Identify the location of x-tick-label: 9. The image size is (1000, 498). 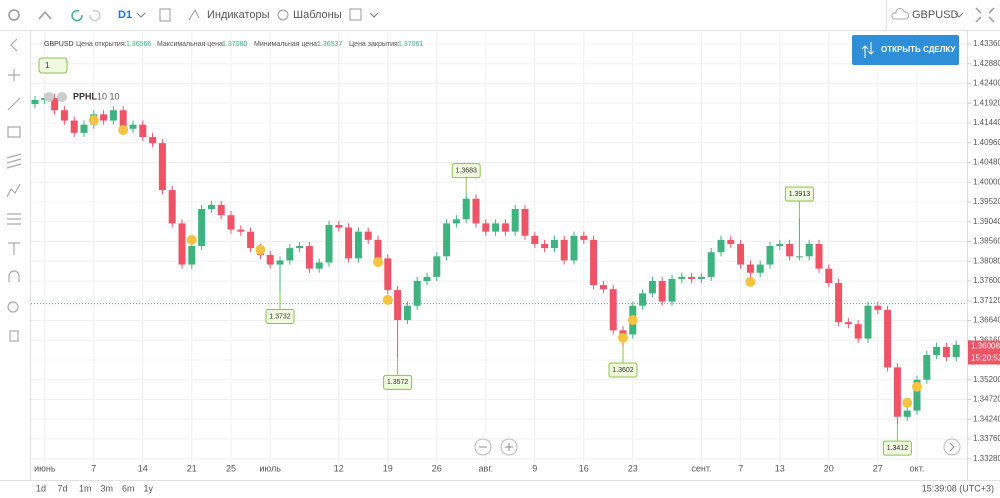
(534, 468).